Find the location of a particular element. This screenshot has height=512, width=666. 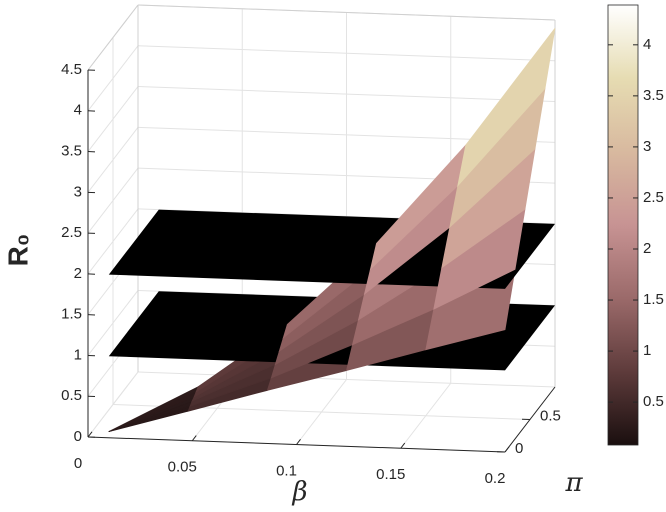

colorbar-tick-label: 0.5 is located at coordinates (653, 401).